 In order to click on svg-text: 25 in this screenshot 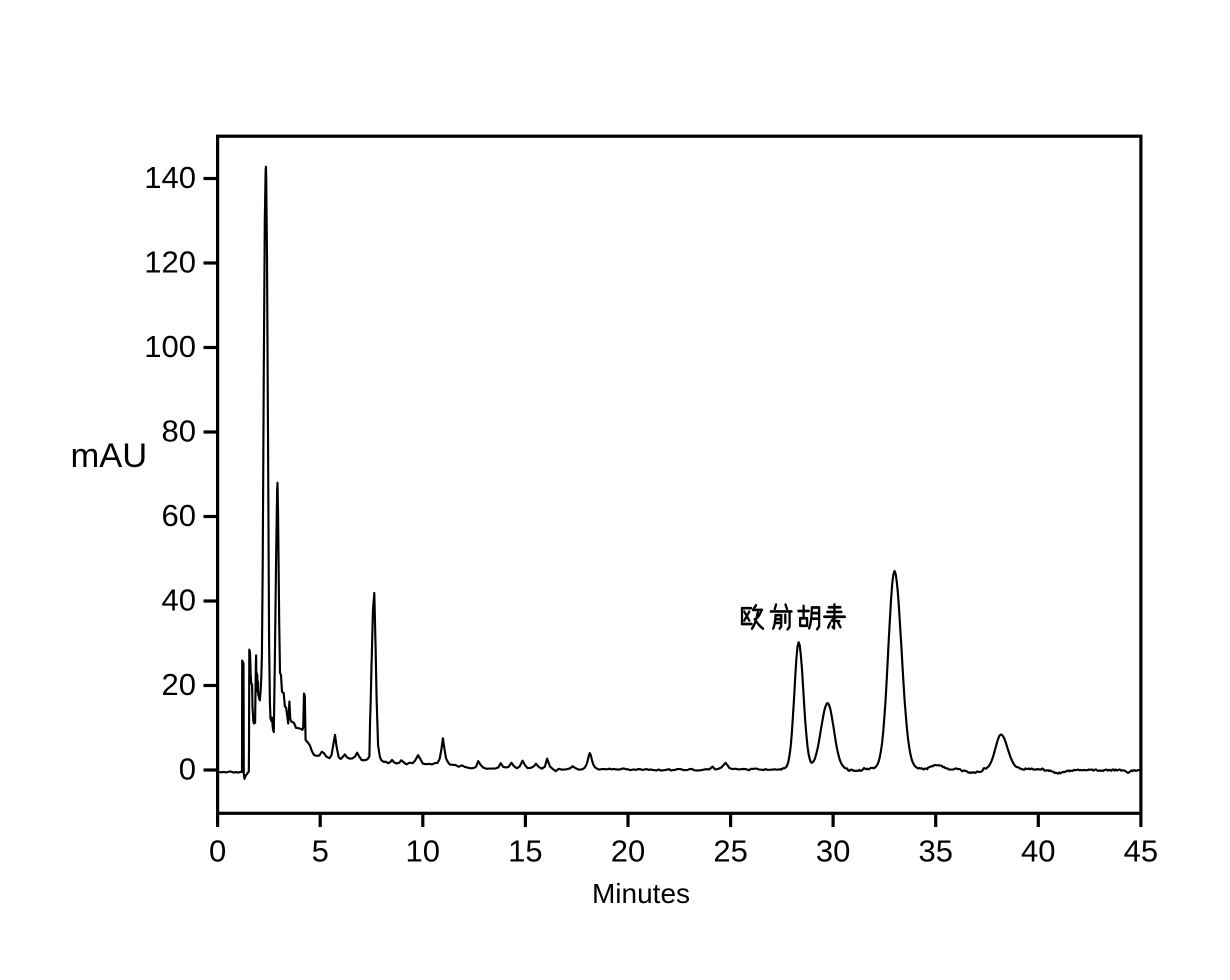, I will do `click(730, 851)`.